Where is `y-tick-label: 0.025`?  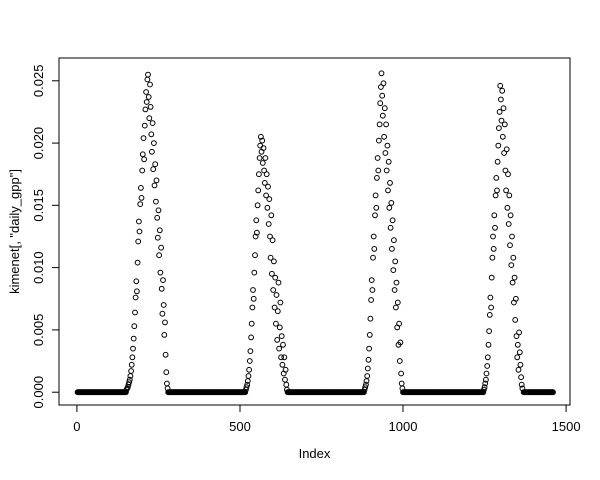
y-tick-label: 0.025 is located at coordinates (38, 81).